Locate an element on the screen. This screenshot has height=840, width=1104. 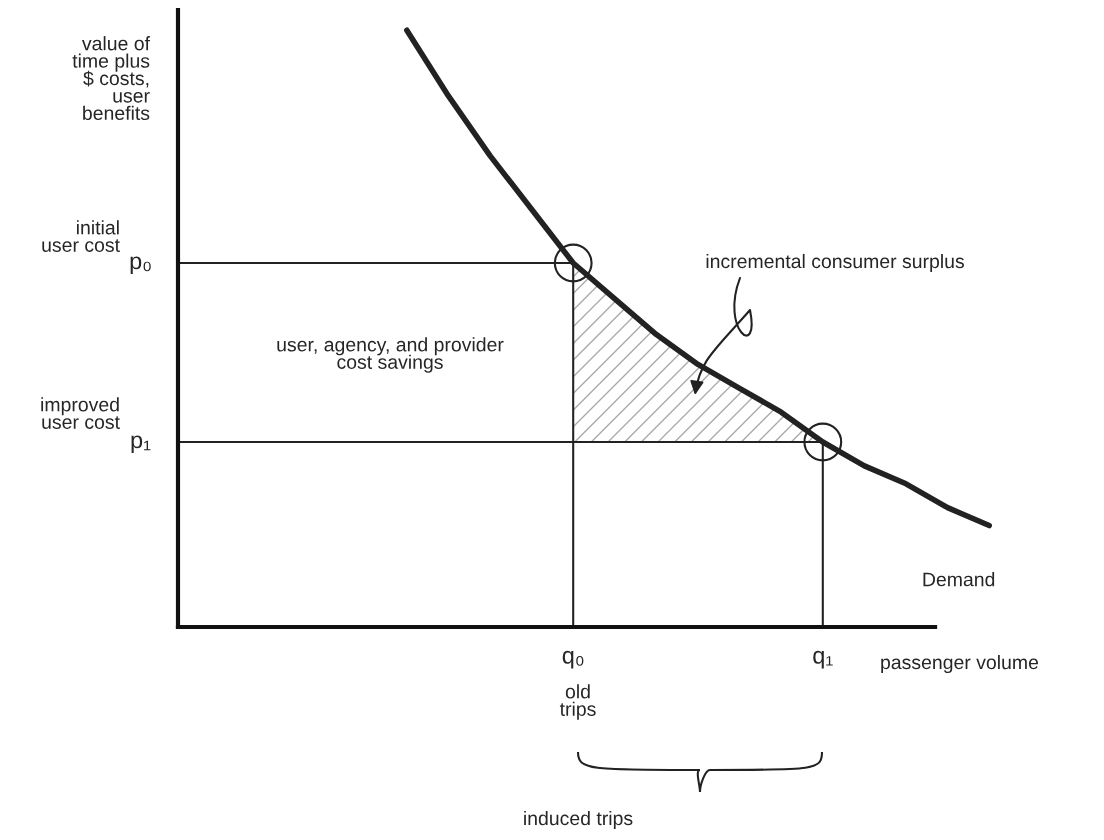
x-tick-label: q₁ is located at coordinates (823, 659).